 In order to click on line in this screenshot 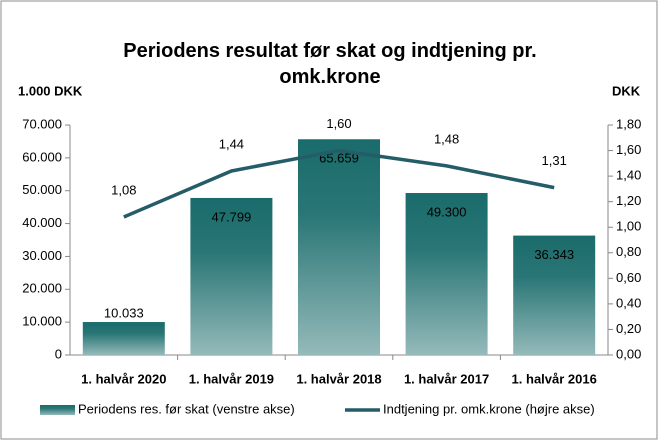, I will do `click(339, 183)`.